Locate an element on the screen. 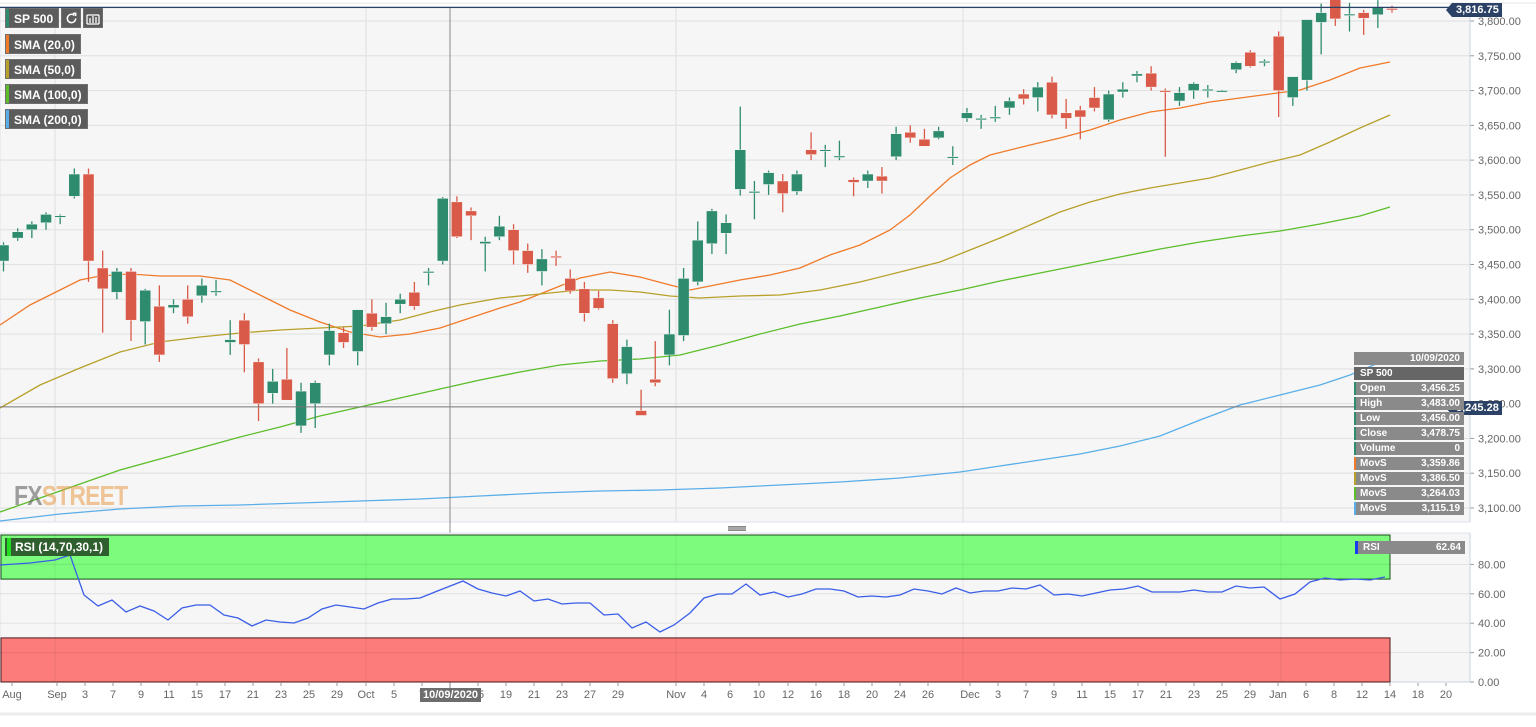 The width and height of the screenshot is (1536, 727). info-value: 3,386.50 is located at coordinates (1440, 478).